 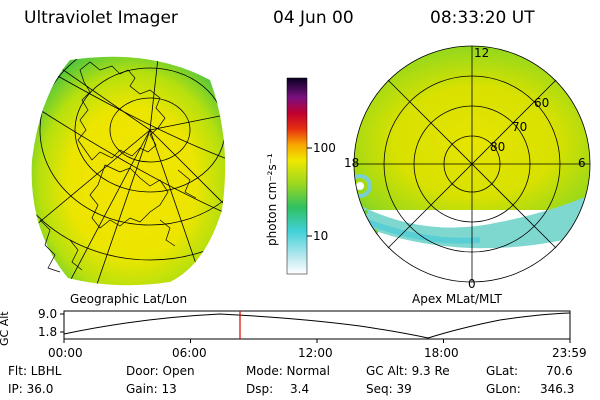 What do you see at coordinates (520, 127) in the screenshot?
I see `mlat-label-70: 70` at bounding box center [520, 127].